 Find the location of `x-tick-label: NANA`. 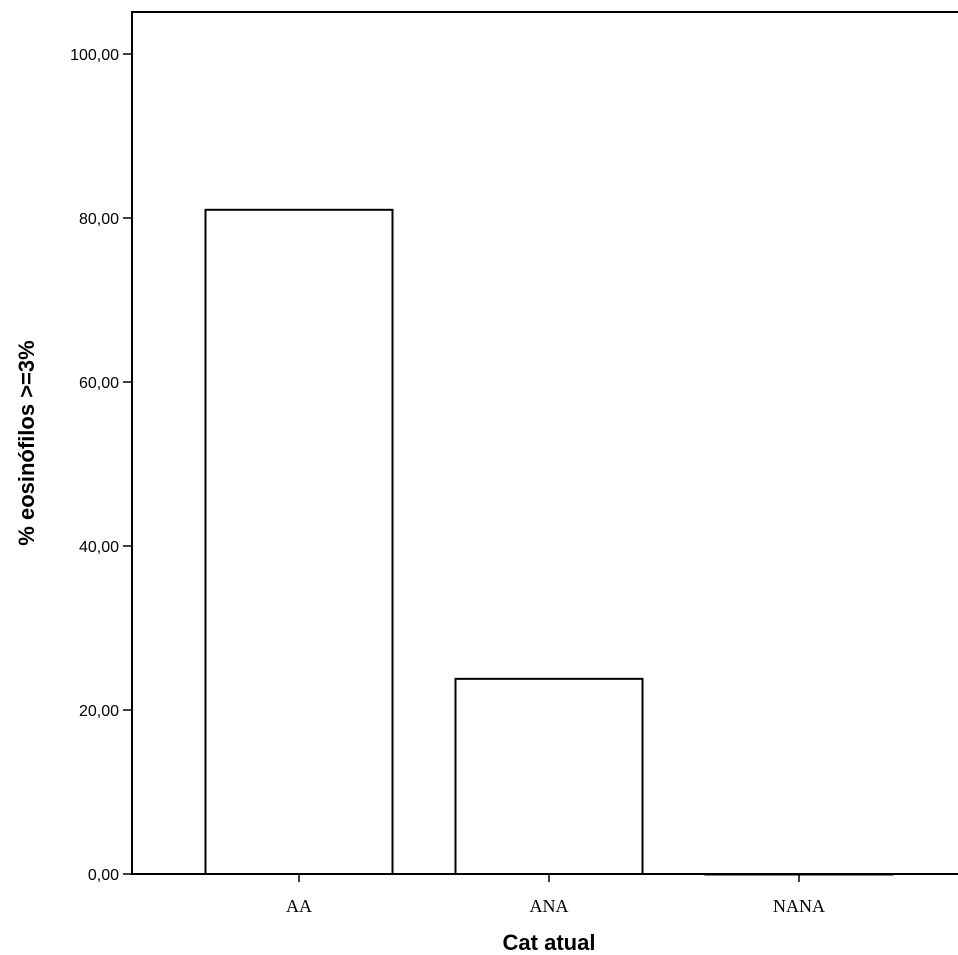

x-tick-label: NANA is located at coordinates (799, 906).